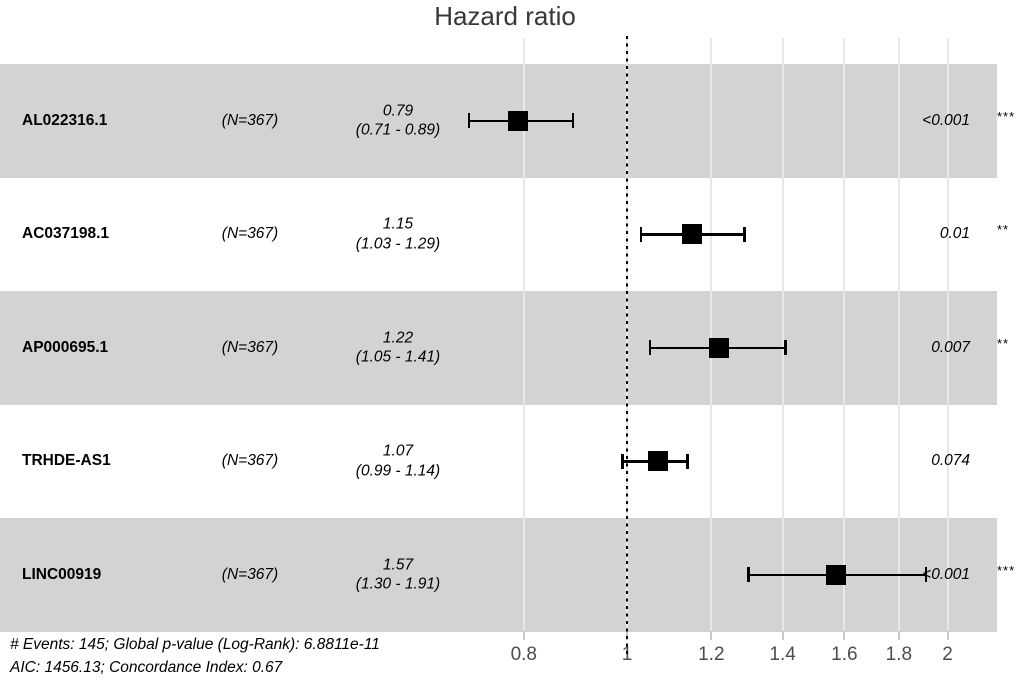  What do you see at coordinates (782, 654) in the screenshot?
I see `x-tick-label: 1.4` at bounding box center [782, 654].